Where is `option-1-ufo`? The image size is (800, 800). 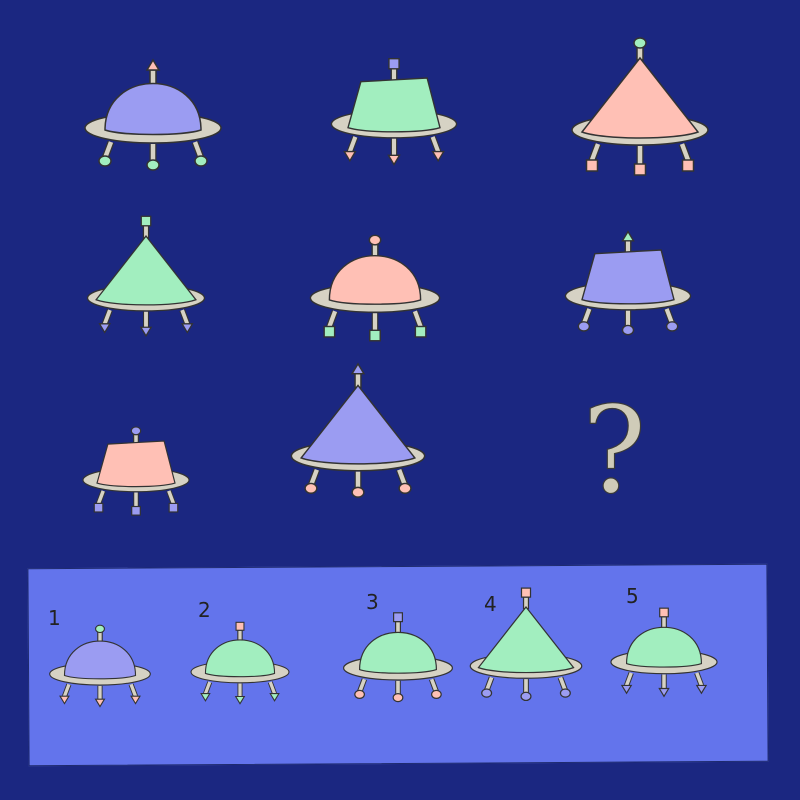
option-1-ufo is located at coordinates (100, 666).